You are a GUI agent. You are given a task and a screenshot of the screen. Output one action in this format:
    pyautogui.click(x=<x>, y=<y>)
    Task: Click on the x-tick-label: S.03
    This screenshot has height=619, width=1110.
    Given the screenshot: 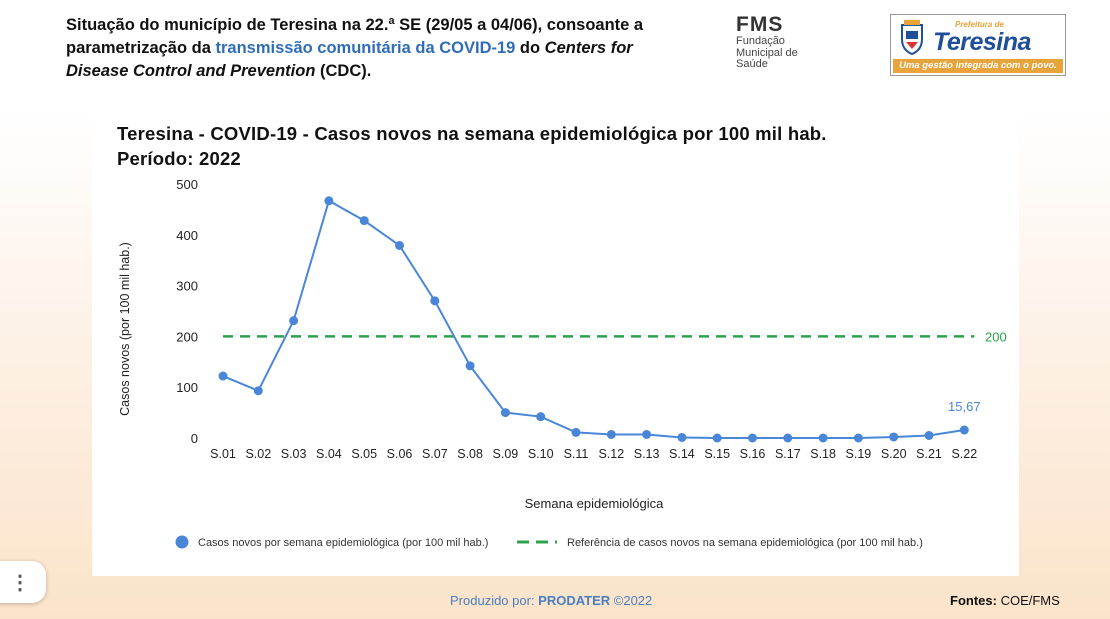 What is the action you would take?
    pyautogui.click(x=294, y=454)
    